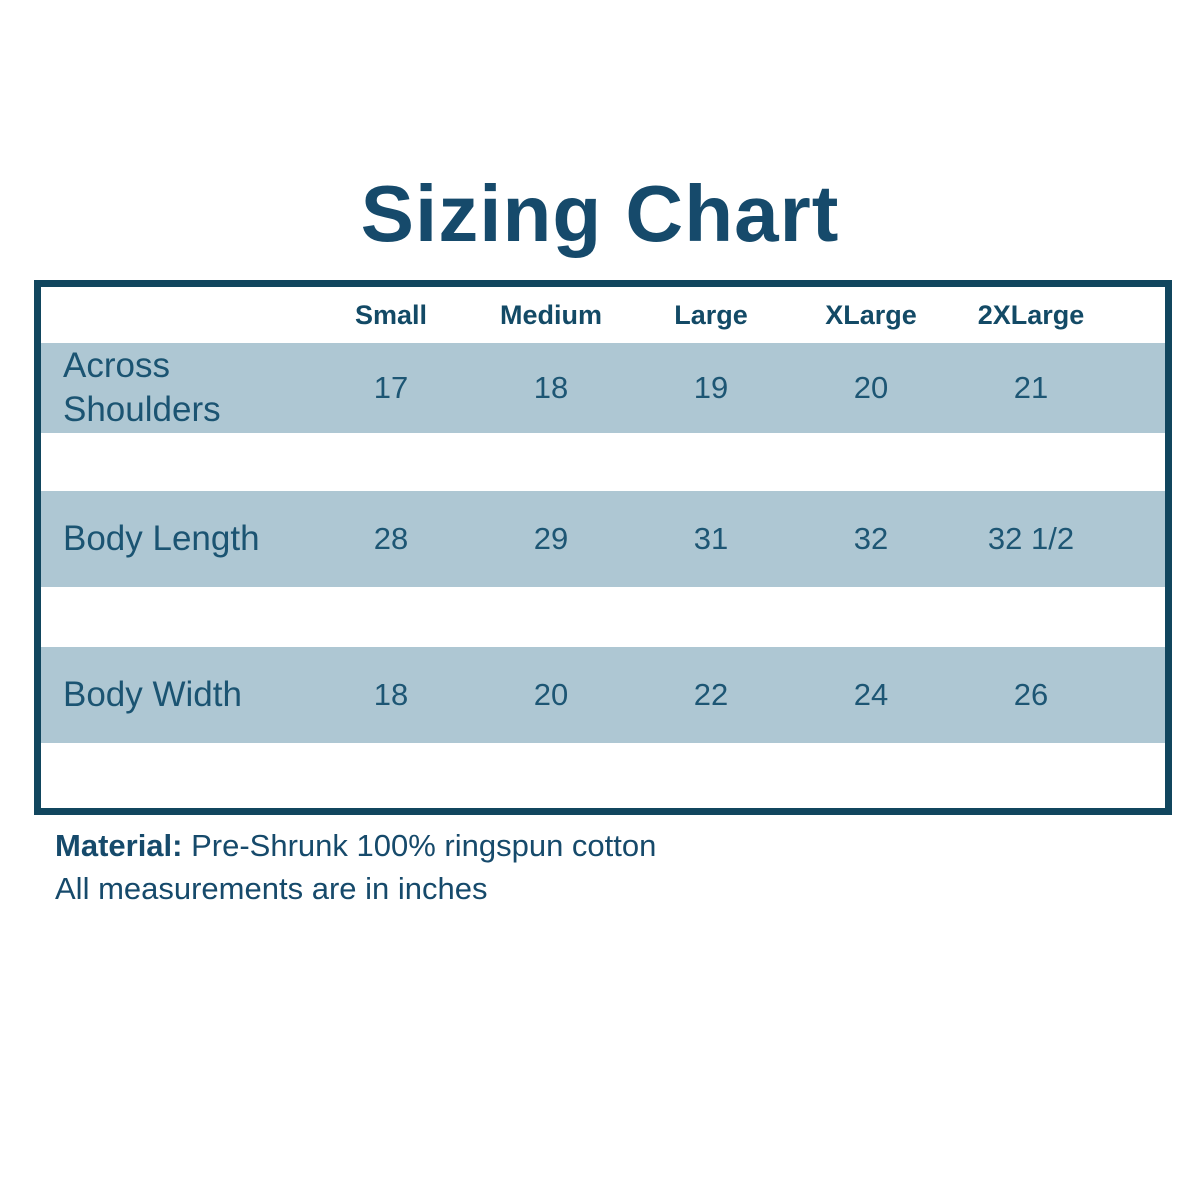 The image size is (1200, 1200). What do you see at coordinates (271, 888) in the screenshot?
I see `measurements-note: All measurements are in inches` at bounding box center [271, 888].